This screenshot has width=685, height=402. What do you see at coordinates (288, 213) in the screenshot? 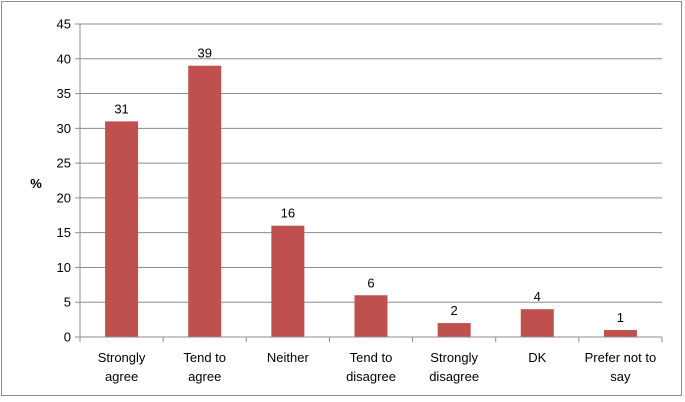
I see `data-label: 16` at bounding box center [288, 213].